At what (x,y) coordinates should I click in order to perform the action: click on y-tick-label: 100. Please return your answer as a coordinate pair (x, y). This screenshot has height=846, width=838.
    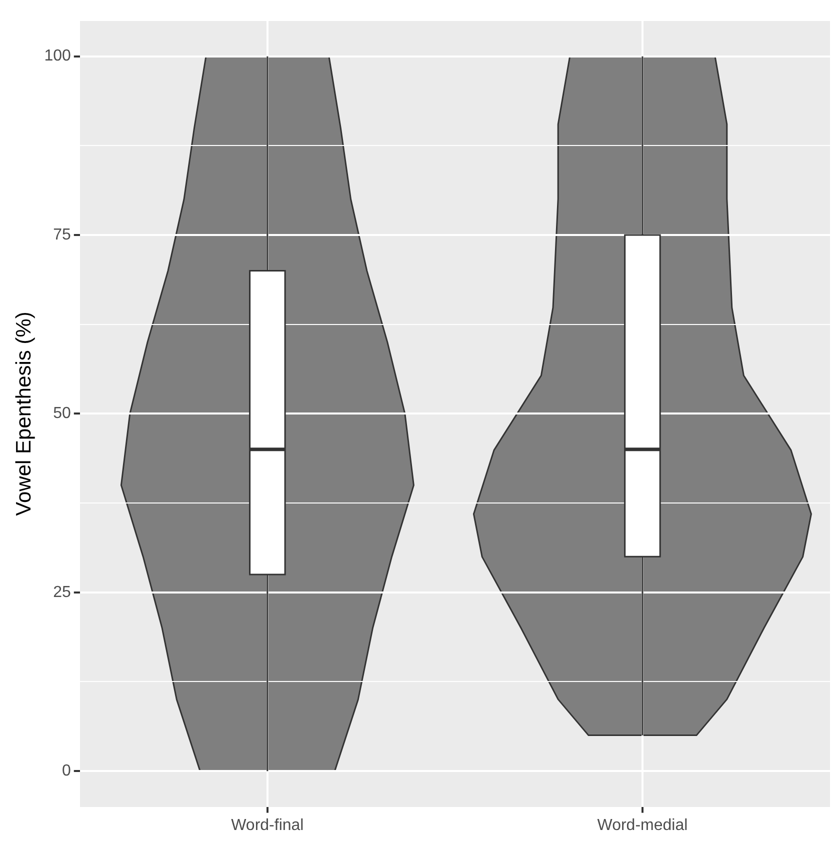
    Looking at the image, I should click on (57, 56).